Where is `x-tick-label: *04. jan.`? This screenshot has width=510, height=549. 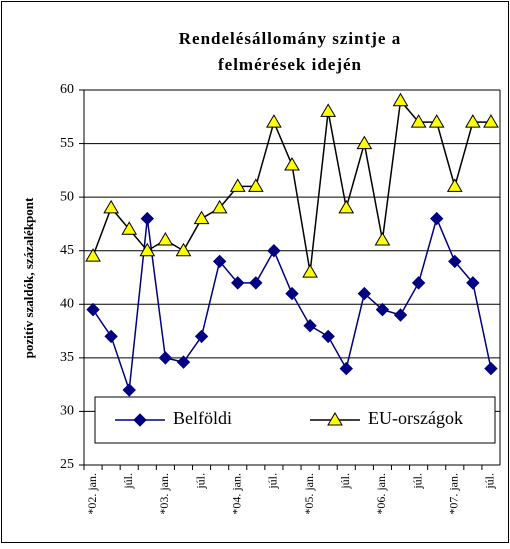 x-tick-label: *04. jan. is located at coordinates (236, 494).